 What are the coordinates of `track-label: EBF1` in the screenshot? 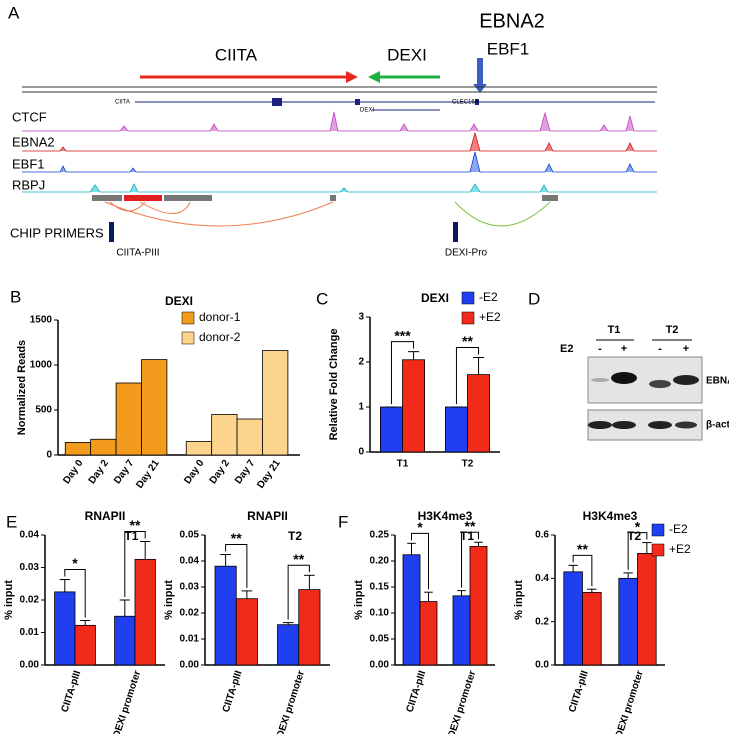 It's located at (28, 163).